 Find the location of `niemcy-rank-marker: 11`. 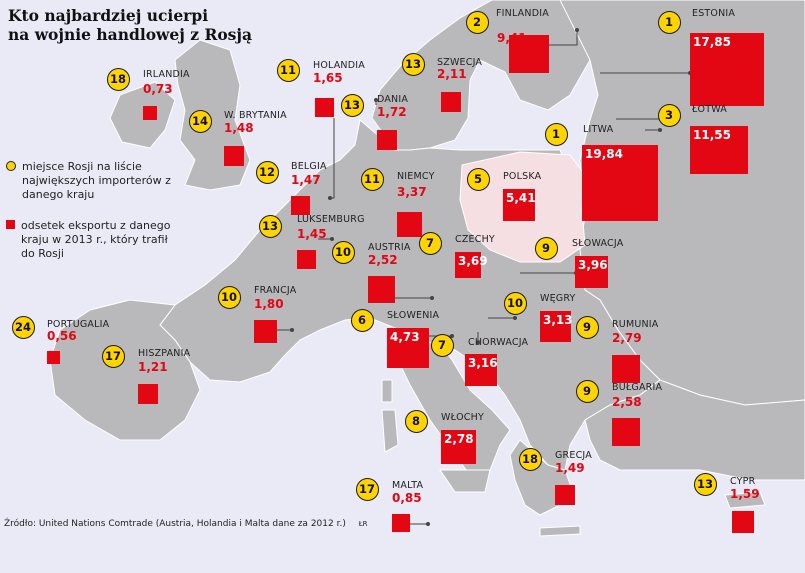

niemcy-rank-marker: 11 is located at coordinates (372, 179).